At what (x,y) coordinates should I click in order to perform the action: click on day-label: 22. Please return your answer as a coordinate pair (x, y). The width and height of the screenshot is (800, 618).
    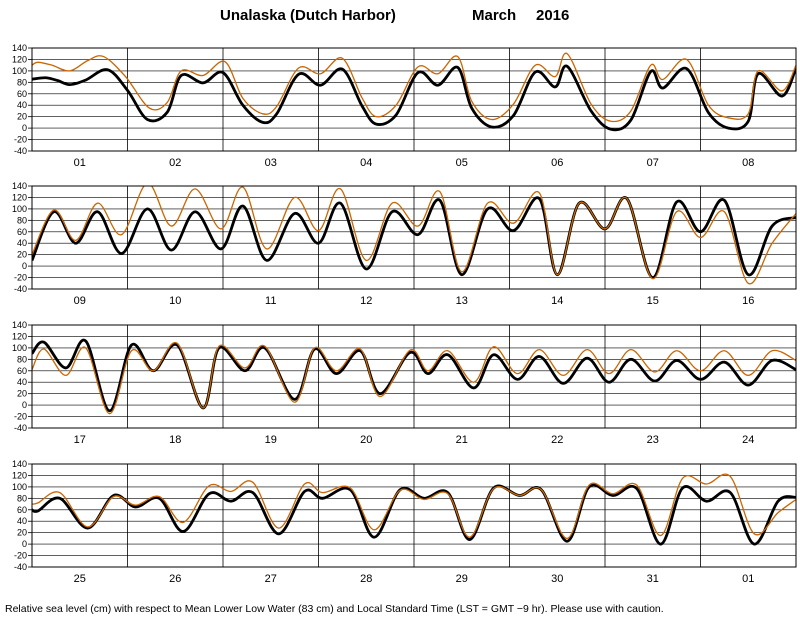
    Looking at the image, I should click on (557, 440).